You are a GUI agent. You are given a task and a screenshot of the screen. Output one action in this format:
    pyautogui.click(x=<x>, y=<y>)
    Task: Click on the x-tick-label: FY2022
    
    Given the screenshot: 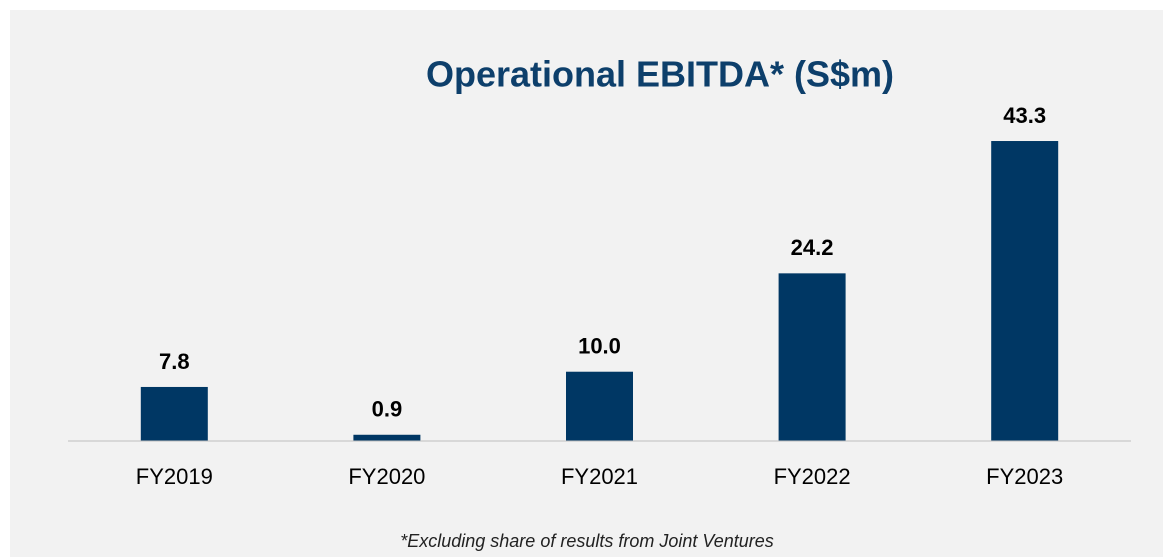 What is the action you would take?
    pyautogui.click(x=812, y=476)
    